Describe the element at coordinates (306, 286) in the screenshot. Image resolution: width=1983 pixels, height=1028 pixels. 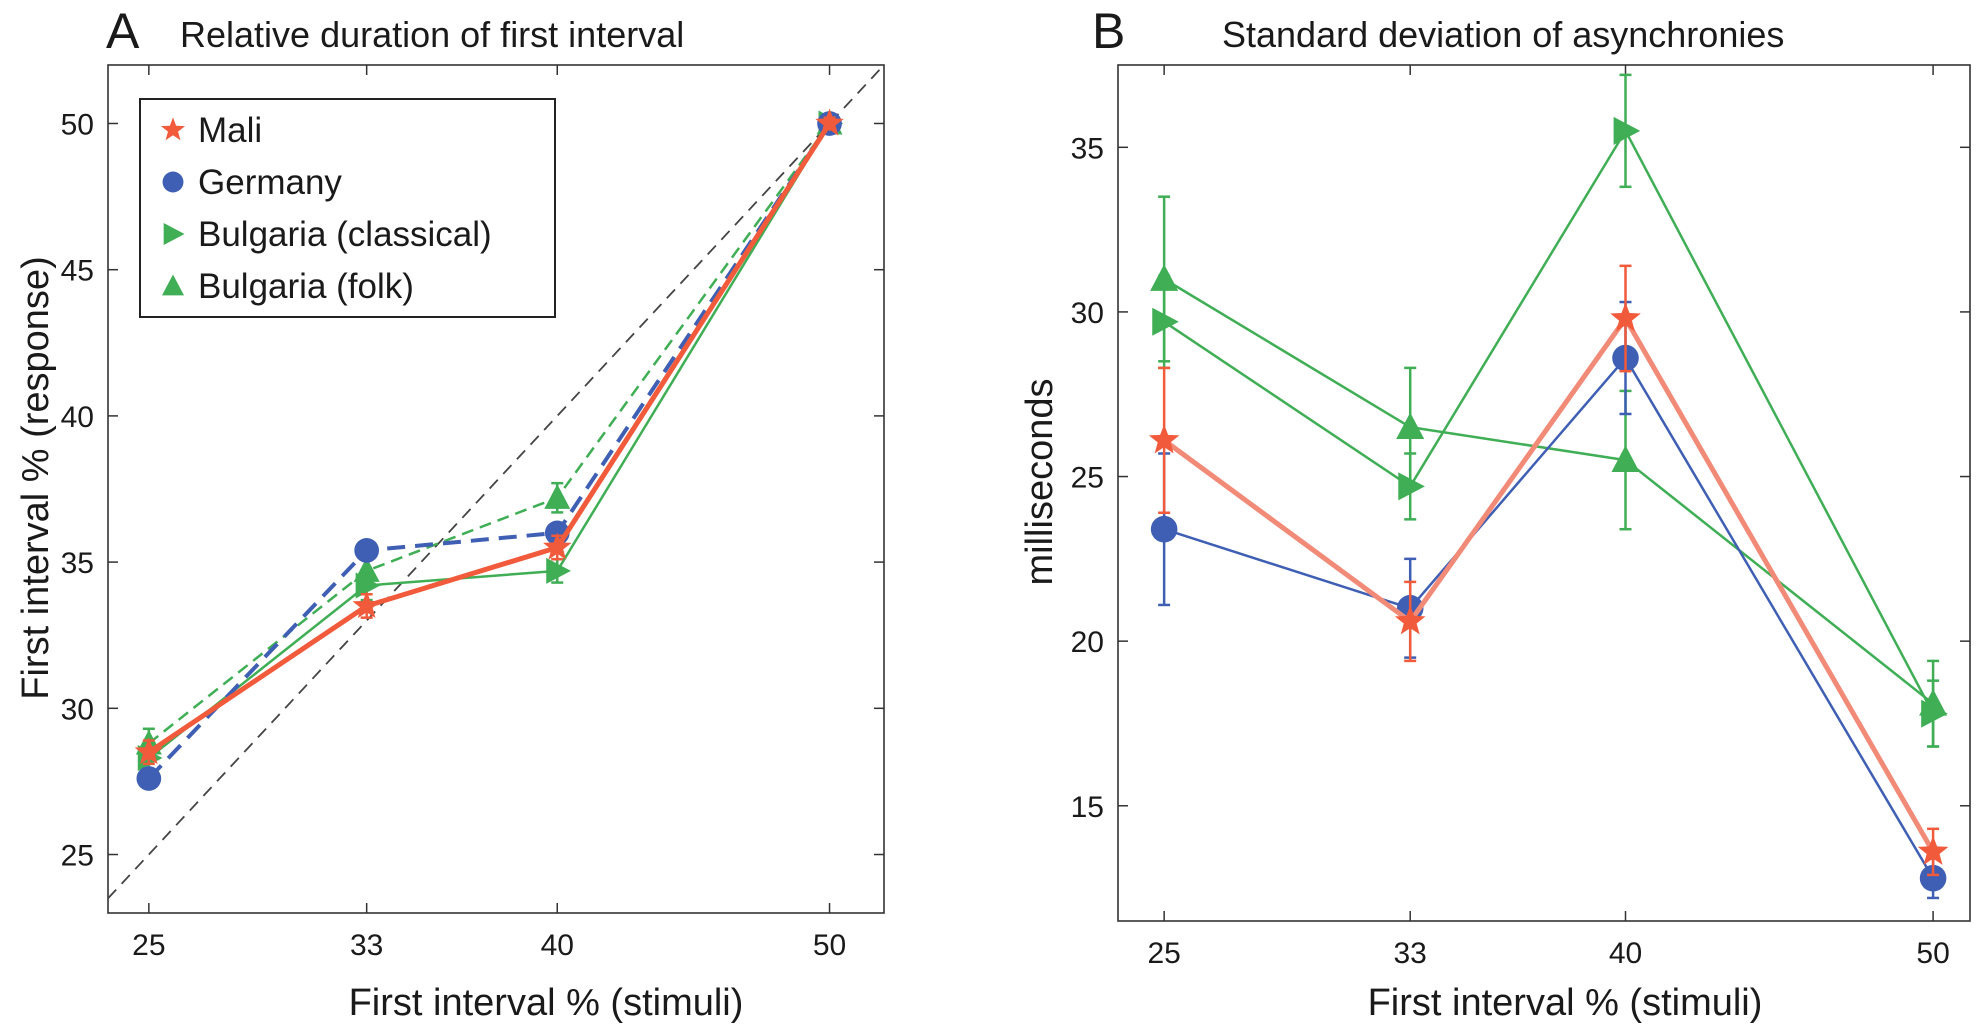
I see `legend-label: Bulgaria (folk)` at that location.